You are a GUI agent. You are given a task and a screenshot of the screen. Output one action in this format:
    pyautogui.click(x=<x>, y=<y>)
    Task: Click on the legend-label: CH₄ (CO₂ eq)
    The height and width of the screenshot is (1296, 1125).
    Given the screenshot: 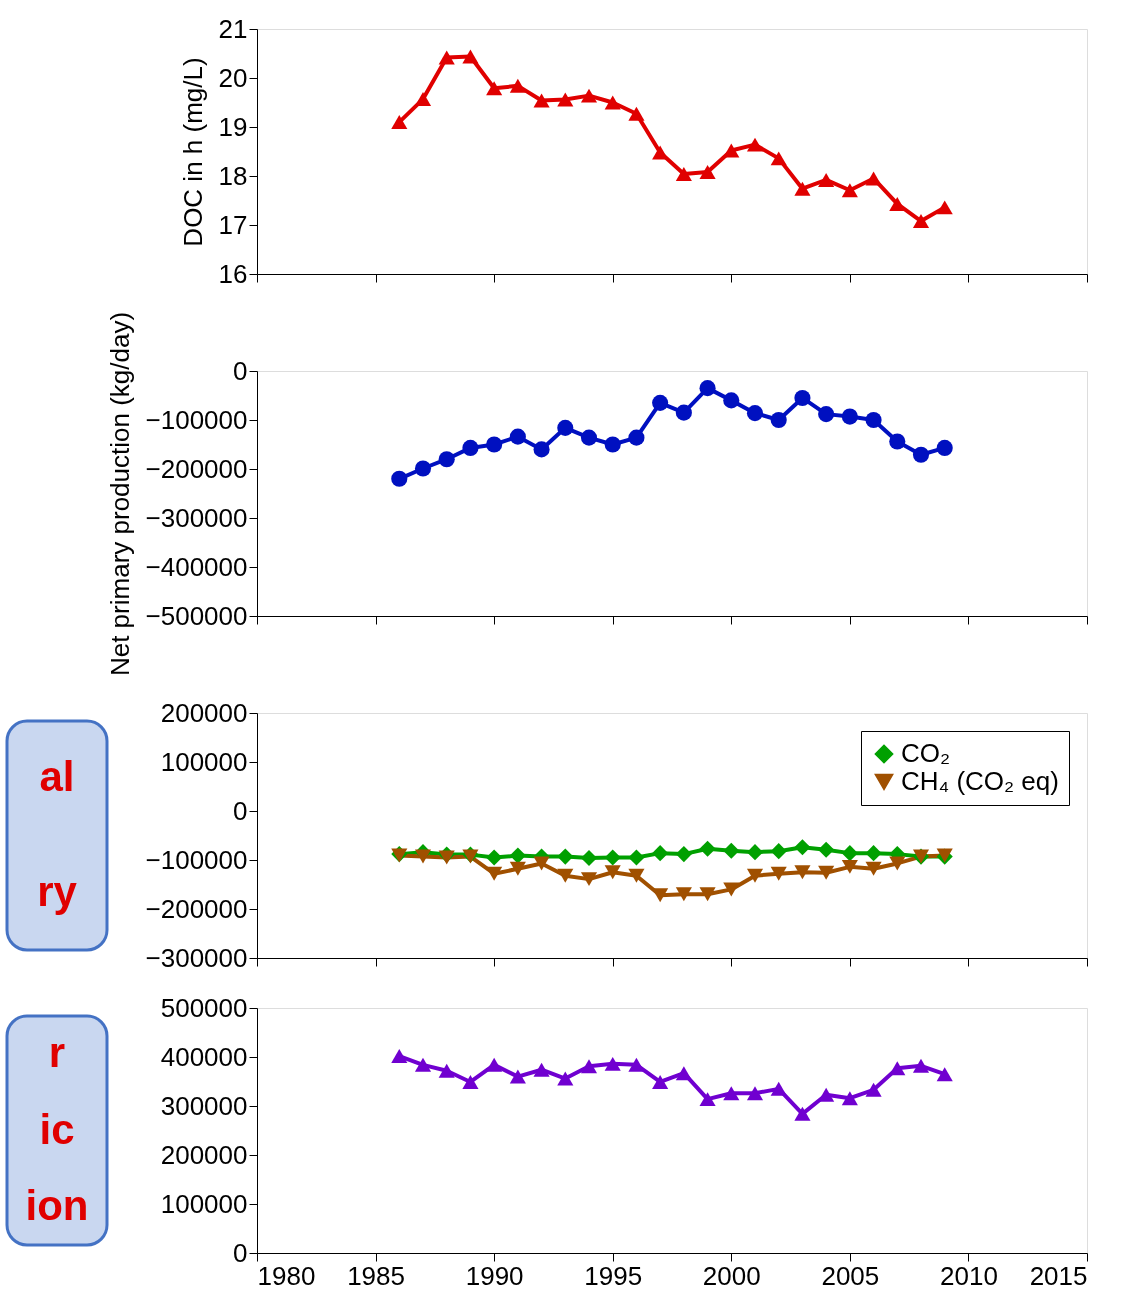 What is the action you would take?
    pyautogui.click(x=980, y=781)
    